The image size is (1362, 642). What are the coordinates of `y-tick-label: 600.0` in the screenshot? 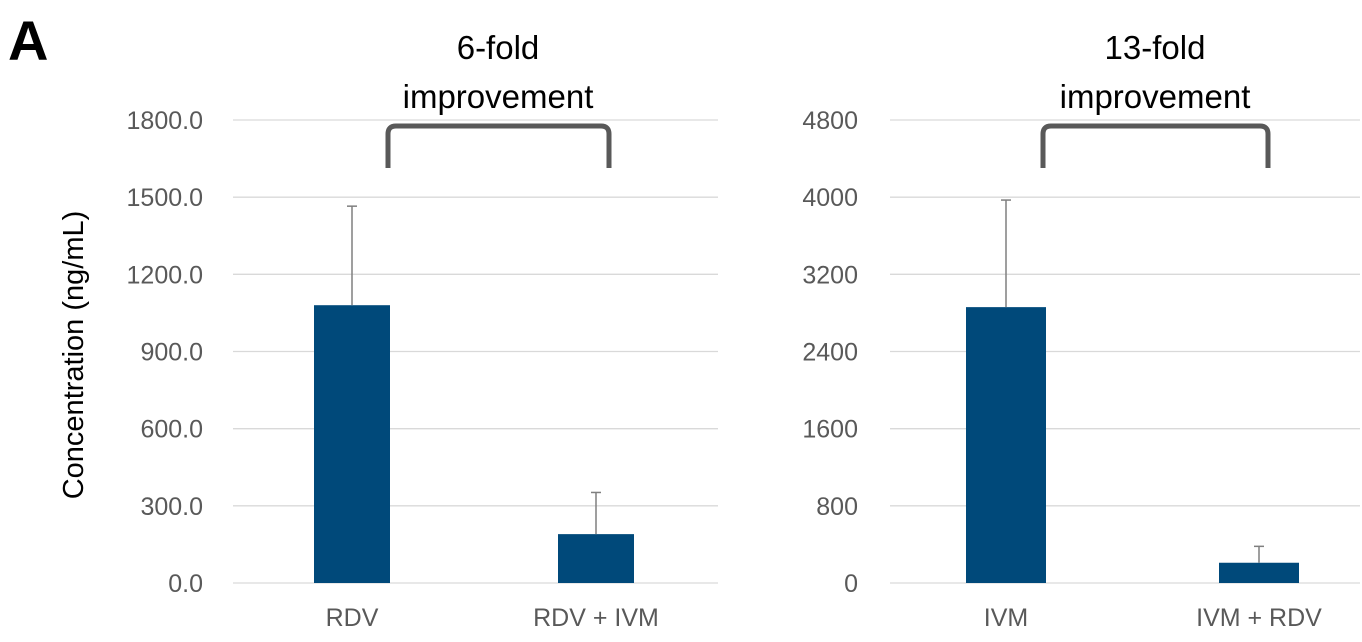 It's located at (171, 430).